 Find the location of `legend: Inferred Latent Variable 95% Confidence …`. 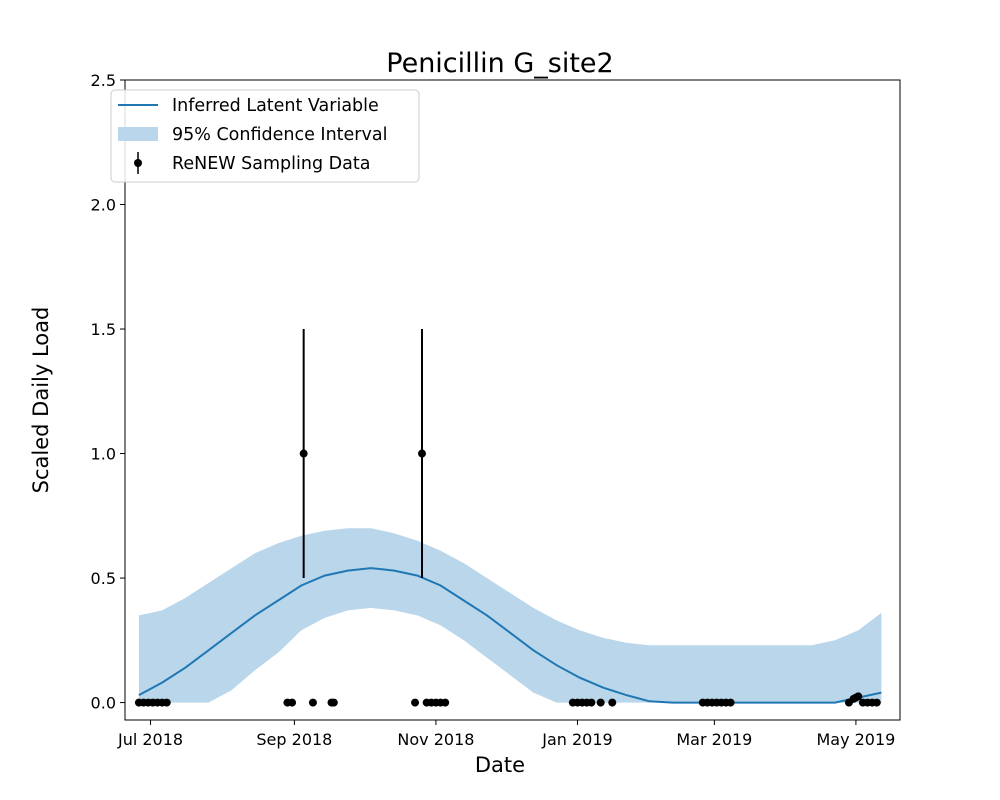

legend: Inferred Latent Variable 95% Confidence … is located at coordinates (265, 136).